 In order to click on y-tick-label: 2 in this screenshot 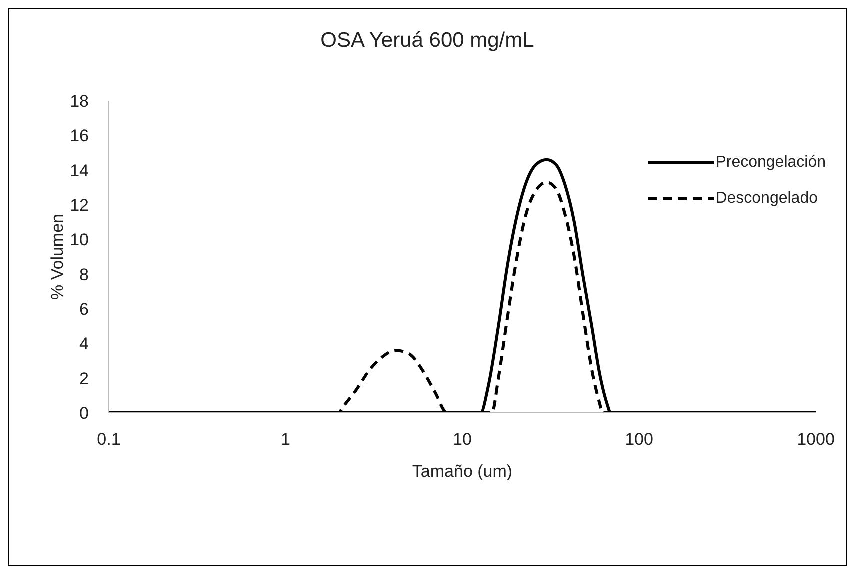, I will do `click(84, 378)`.